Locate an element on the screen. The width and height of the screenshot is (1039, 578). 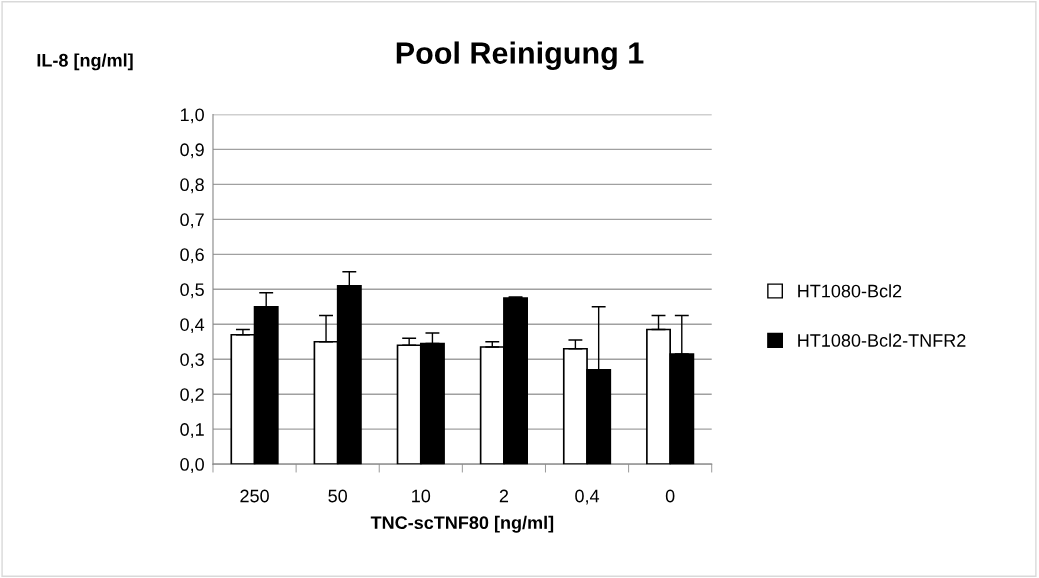
legend-label: HT1080-Bcl2-TNFR2 is located at coordinates (882, 340).